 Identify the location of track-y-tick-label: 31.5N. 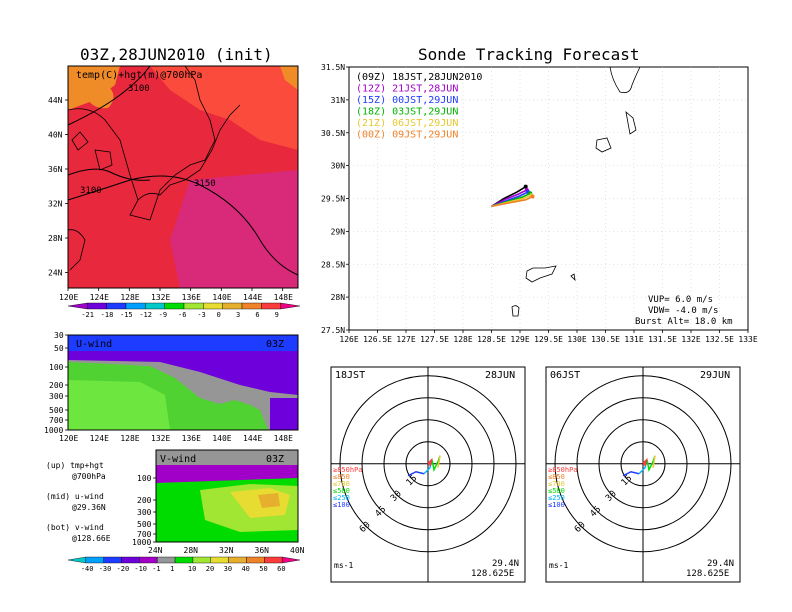
(333, 67).